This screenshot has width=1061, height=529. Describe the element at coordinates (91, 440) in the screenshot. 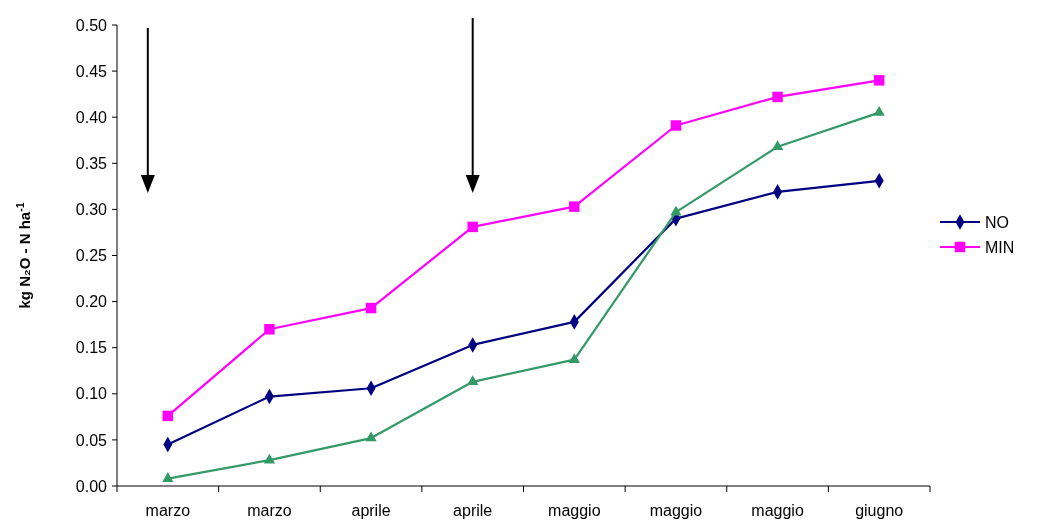

I see `y-tick-label: 0.05` at that location.